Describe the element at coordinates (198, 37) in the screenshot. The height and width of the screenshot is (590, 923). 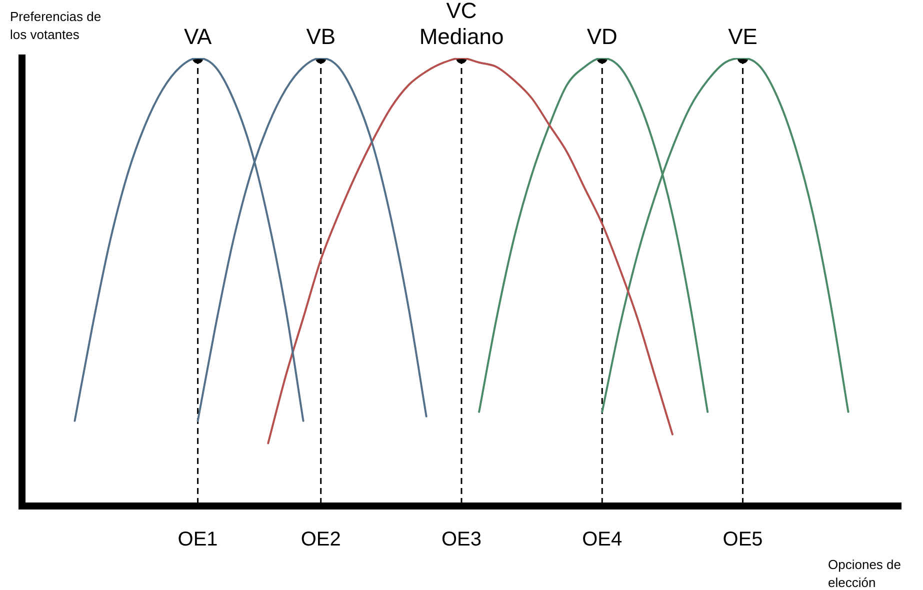
I see `annotation: VA` at that location.